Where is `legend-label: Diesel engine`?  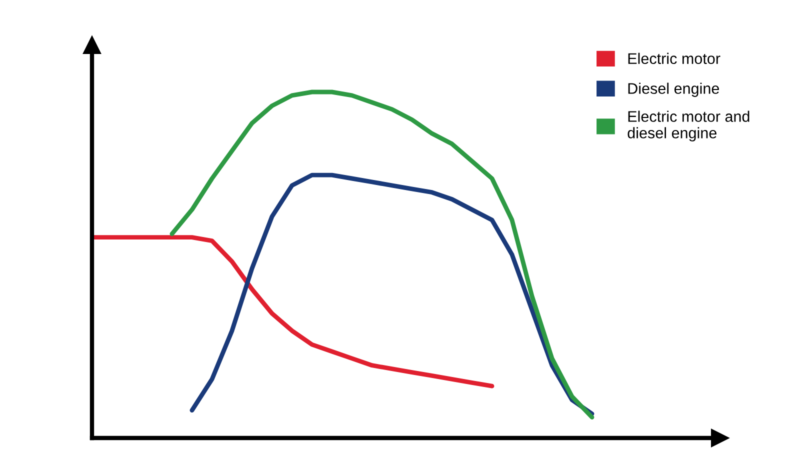
legend-label: Diesel engine is located at coordinates (673, 89).